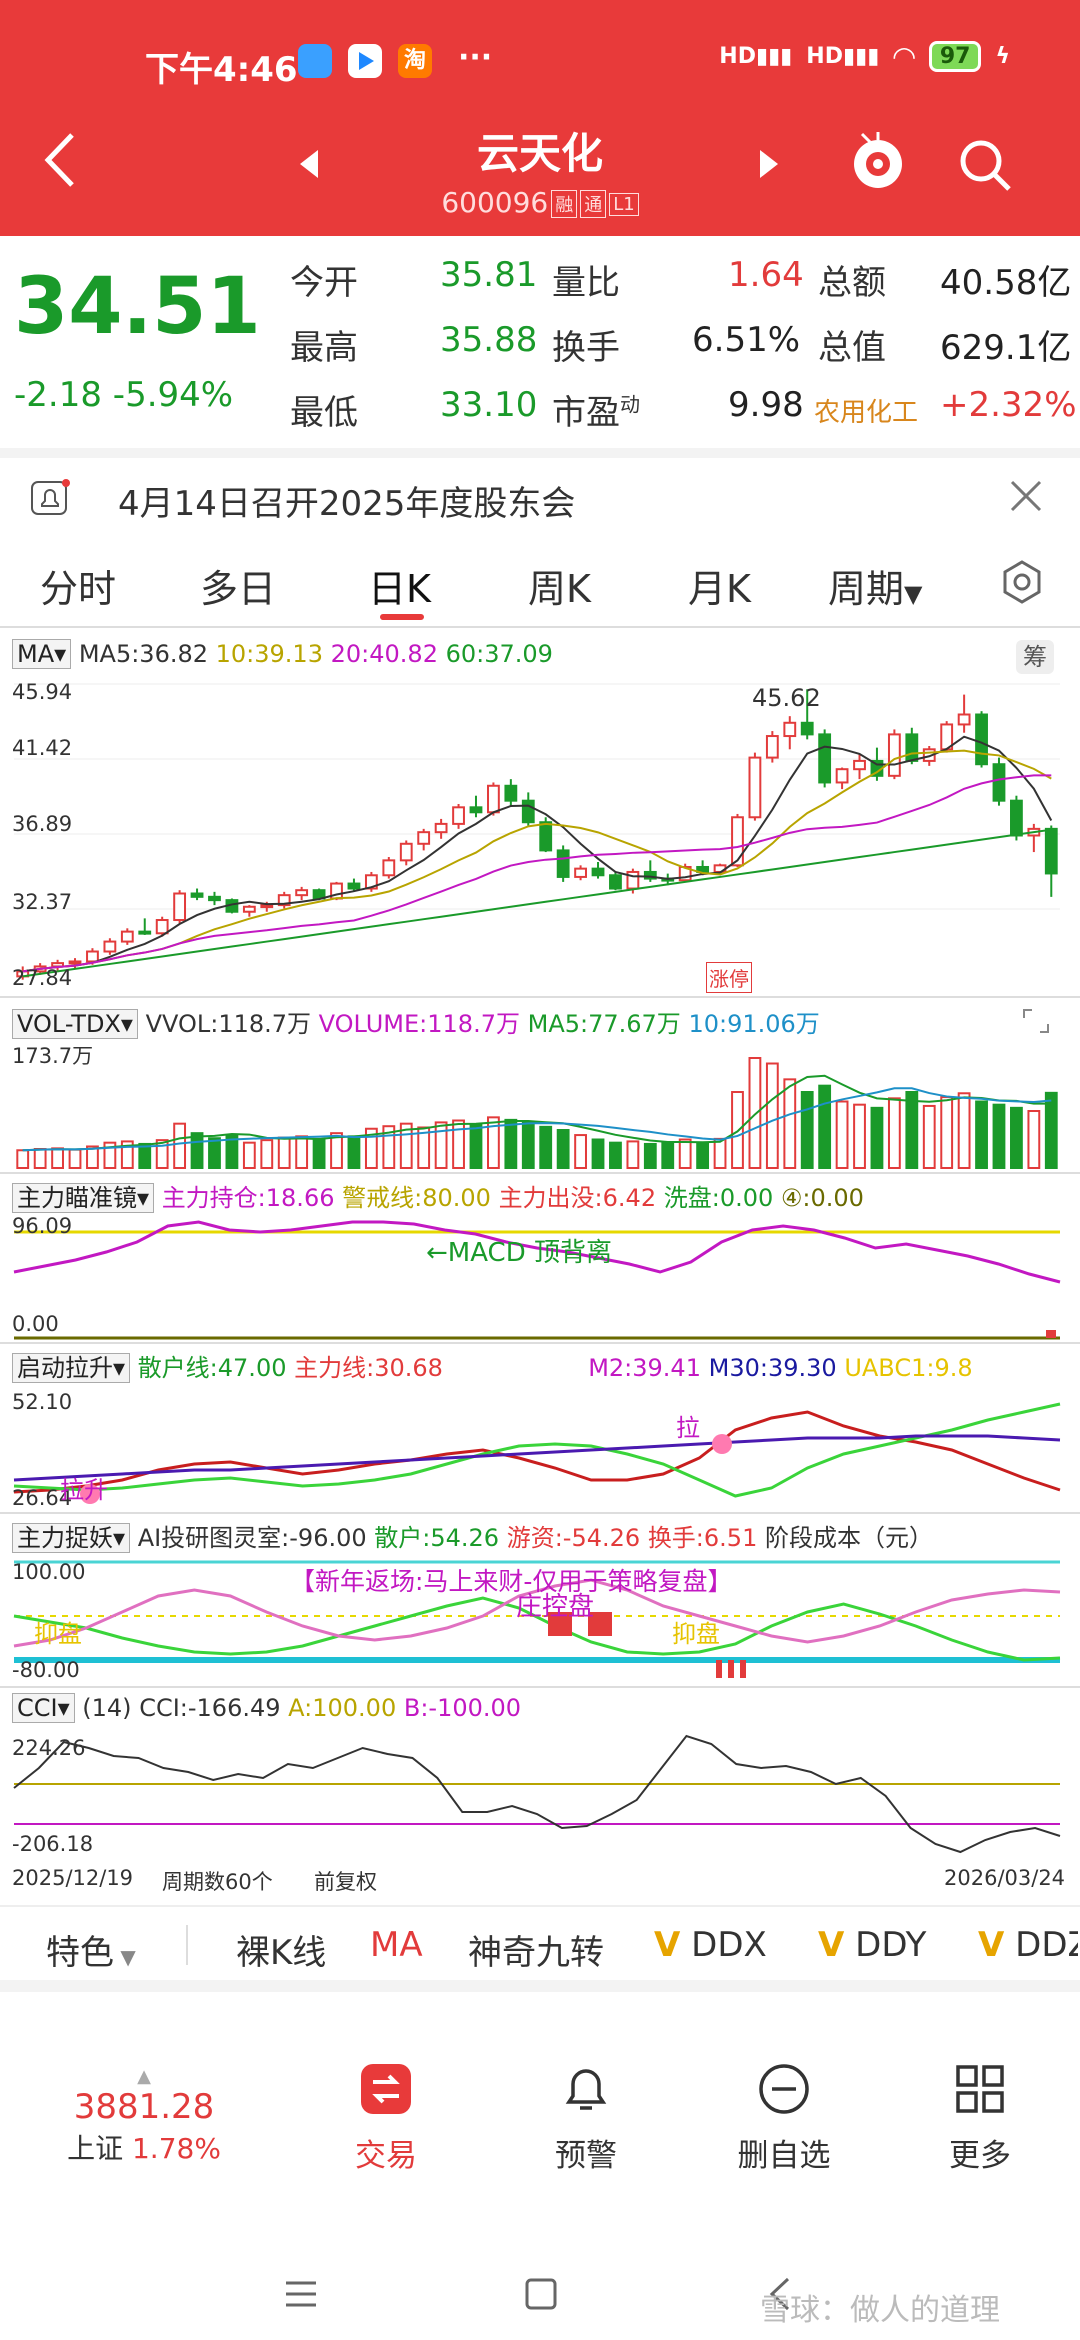 Image resolution: width=1080 pixels, height=2340 pixels. What do you see at coordinates (281, 1953) in the screenshot?
I see `feature-naked-k: 裸K线` at bounding box center [281, 1953].